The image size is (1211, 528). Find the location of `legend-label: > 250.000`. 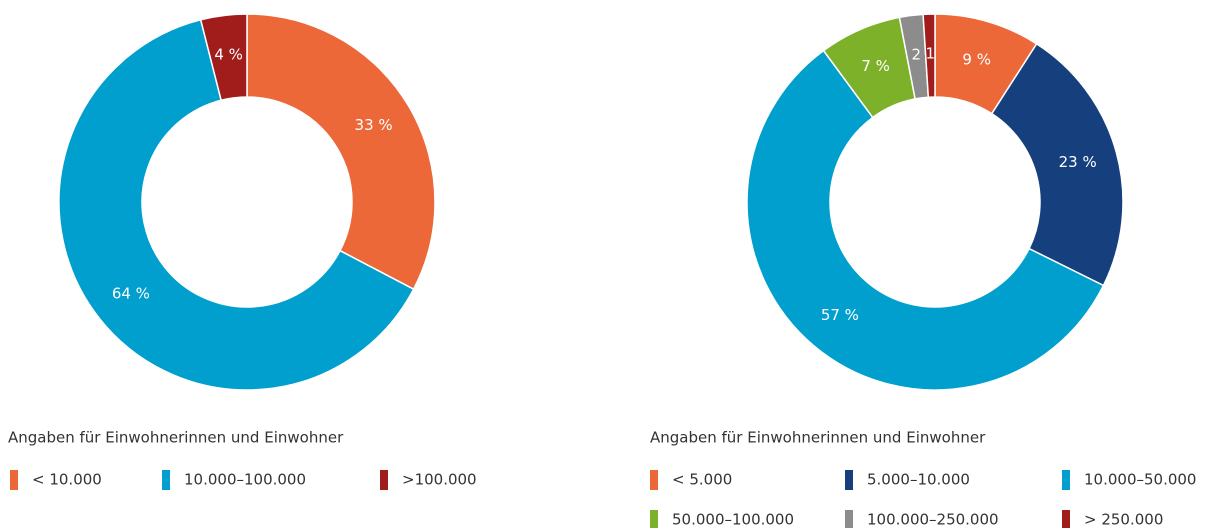

legend-label: > 250.000 is located at coordinates (1123, 519).